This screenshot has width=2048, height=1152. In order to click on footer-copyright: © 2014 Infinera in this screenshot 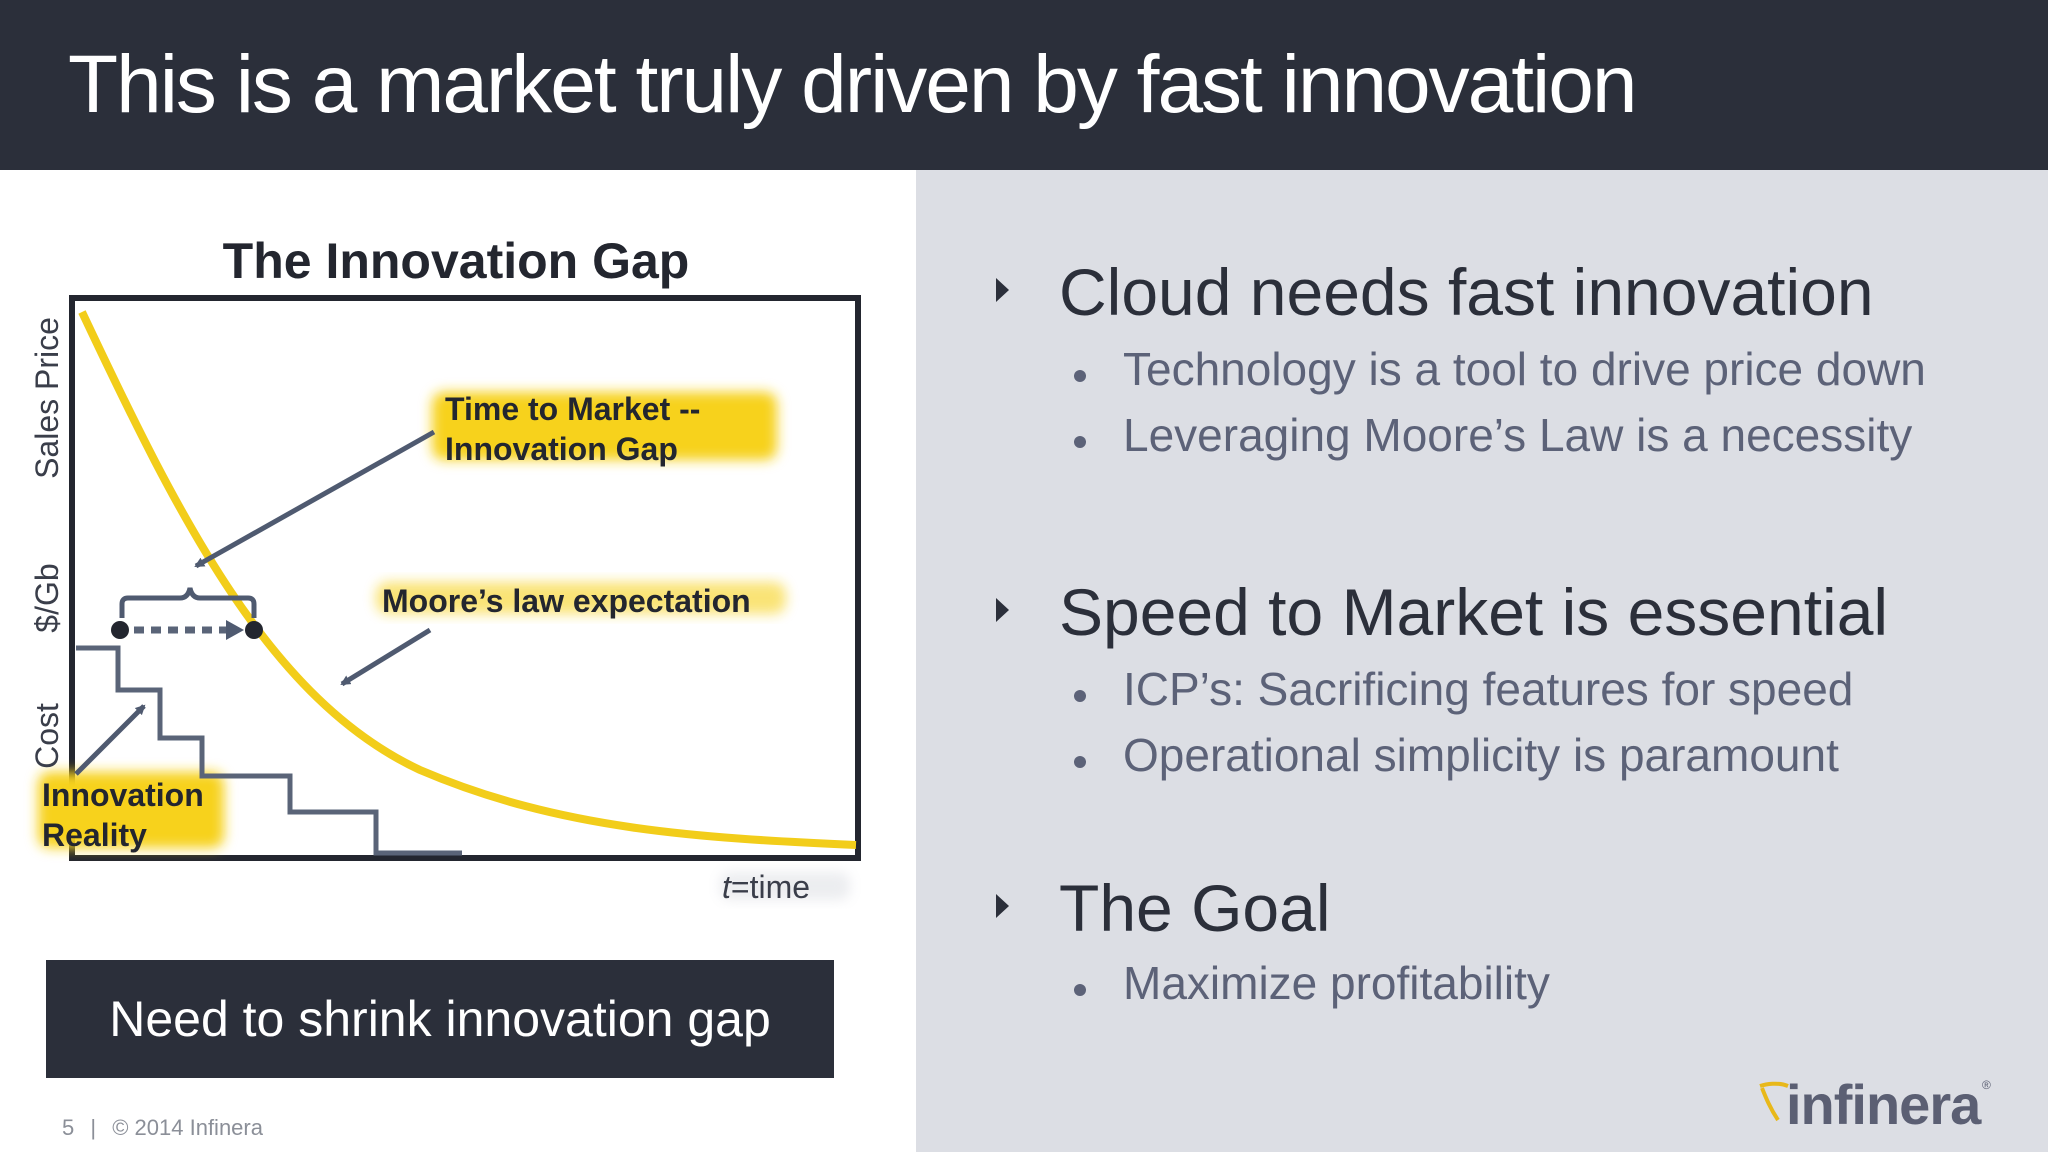, I will do `click(187, 1127)`.